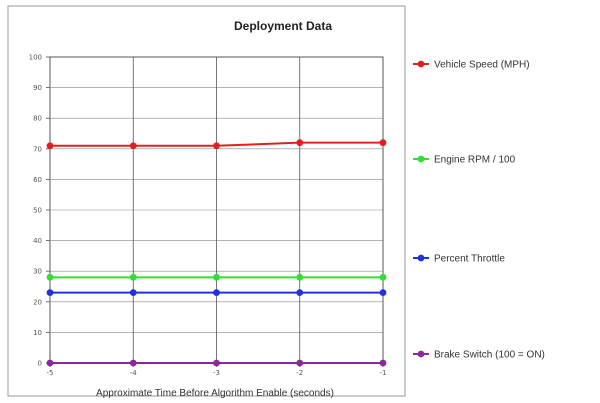 The width and height of the screenshot is (600, 403). What do you see at coordinates (37, 333) in the screenshot?
I see `y-tick-label: 10` at bounding box center [37, 333].